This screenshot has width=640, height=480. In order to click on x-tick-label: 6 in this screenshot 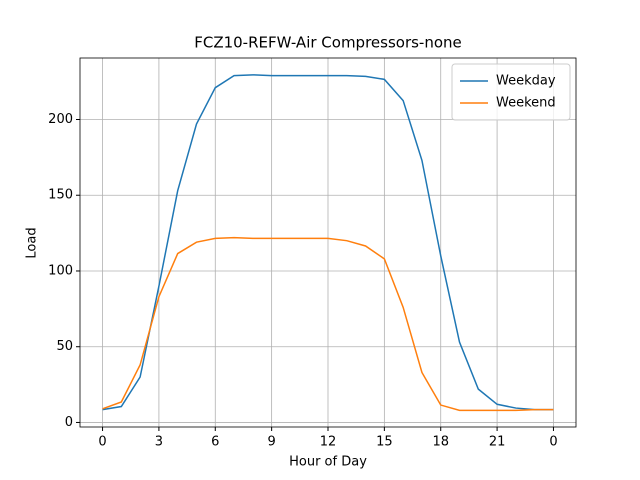, I will do `click(215, 442)`.